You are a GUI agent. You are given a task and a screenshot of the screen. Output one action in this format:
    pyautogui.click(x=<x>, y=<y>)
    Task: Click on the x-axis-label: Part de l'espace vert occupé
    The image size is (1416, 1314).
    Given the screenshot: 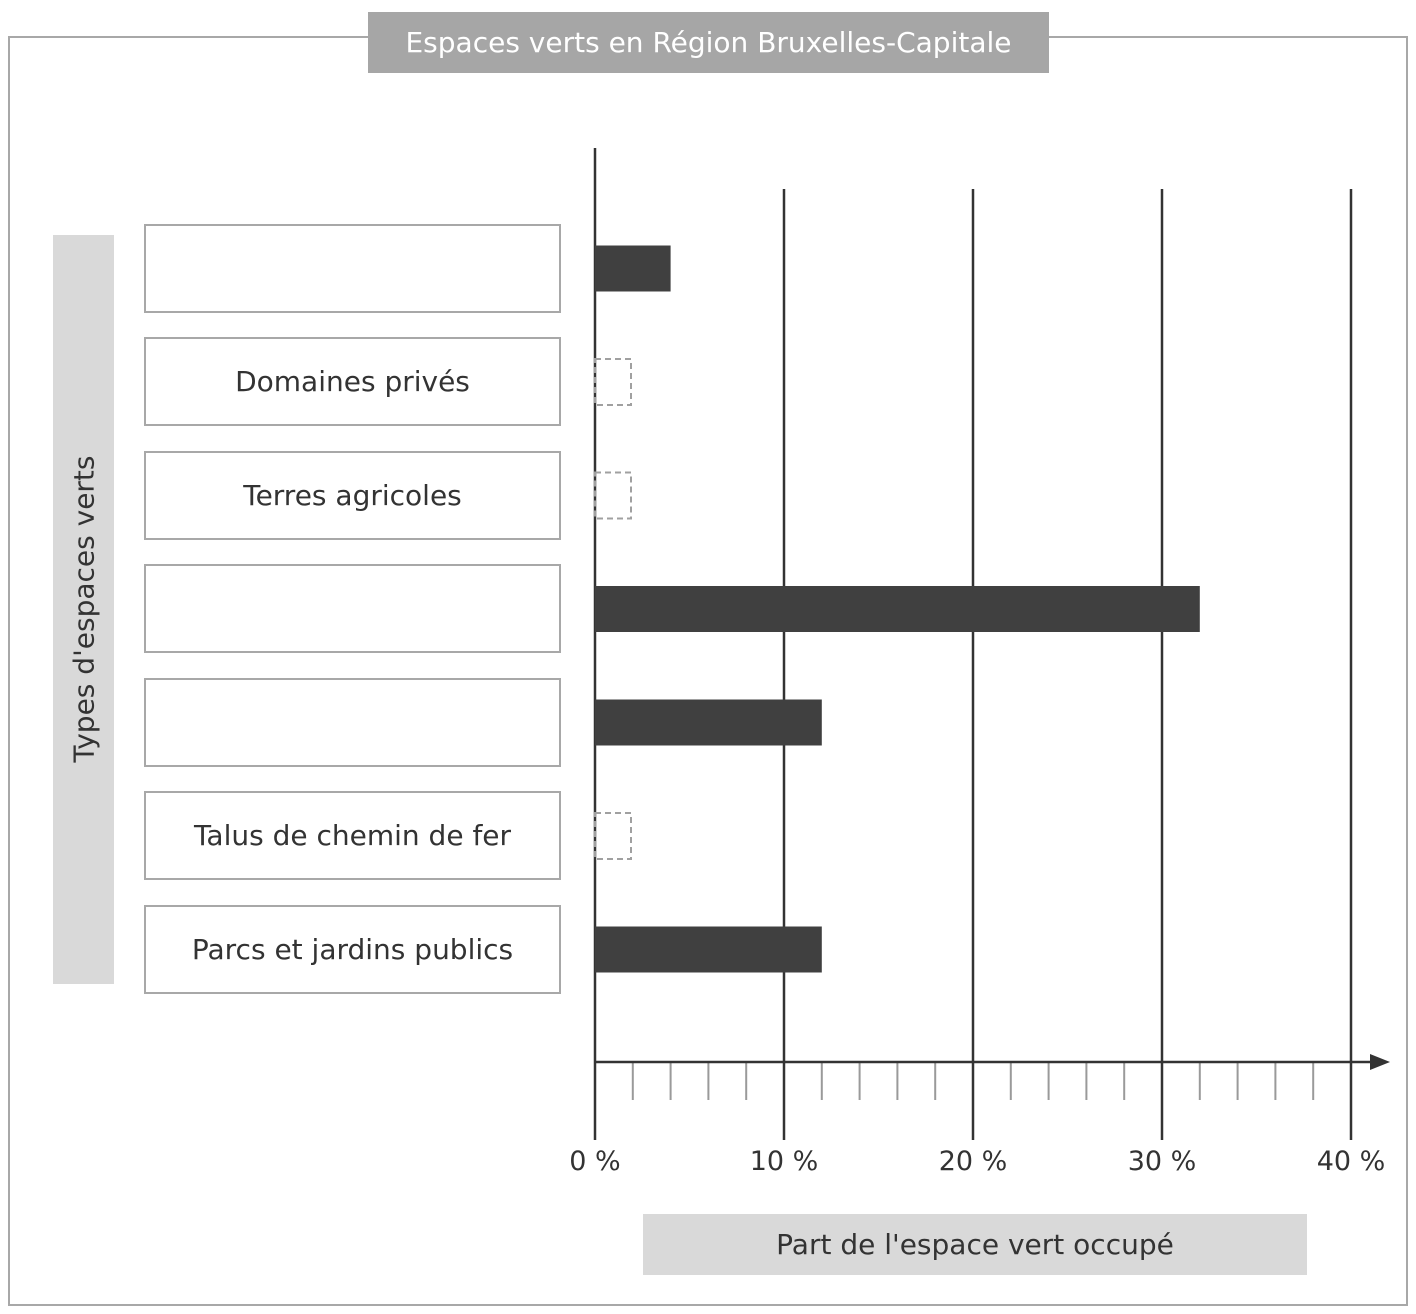 What is the action you would take?
    pyautogui.click(x=975, y=1244)
    